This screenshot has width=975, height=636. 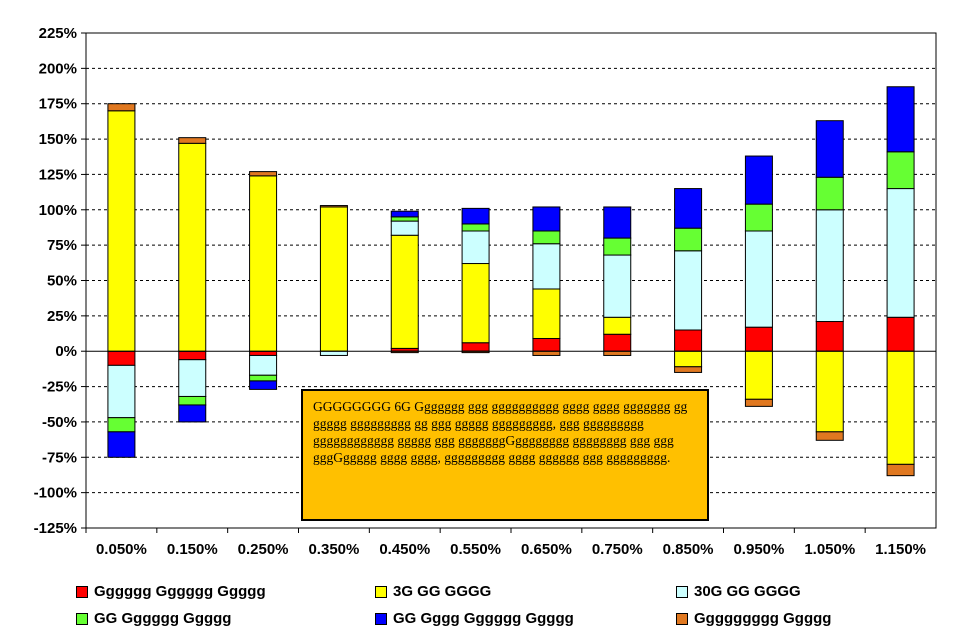 What do you see at coordinates (55, 528) in the screenshot?
I see `y-tick-label: -125%` at bounding box center [55, 528].